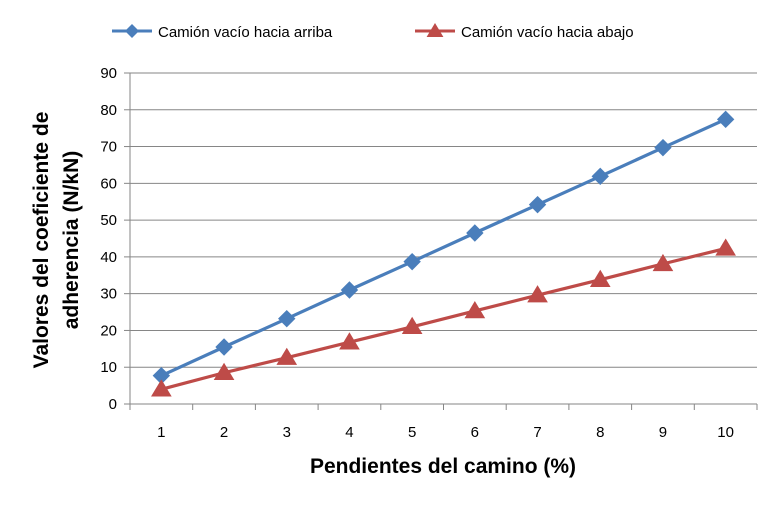 The width and height of the screenshot is (781, 505). I want to click on legend-item-series-1: Camión vacío hacia arriba, so click(222, 32).